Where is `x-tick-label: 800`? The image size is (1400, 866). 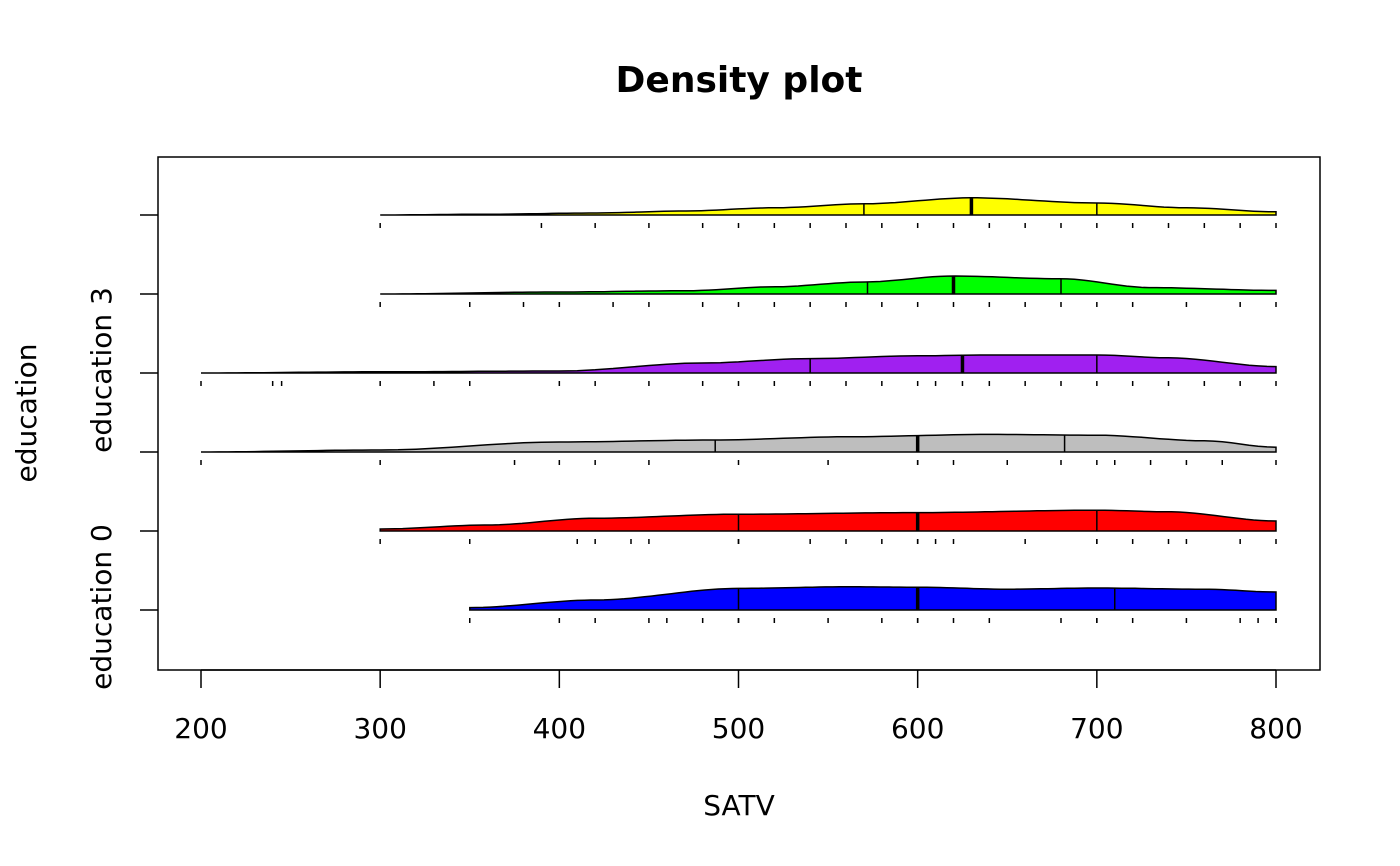
x-tick-label: 800 is located at coordinates (1275, 728).